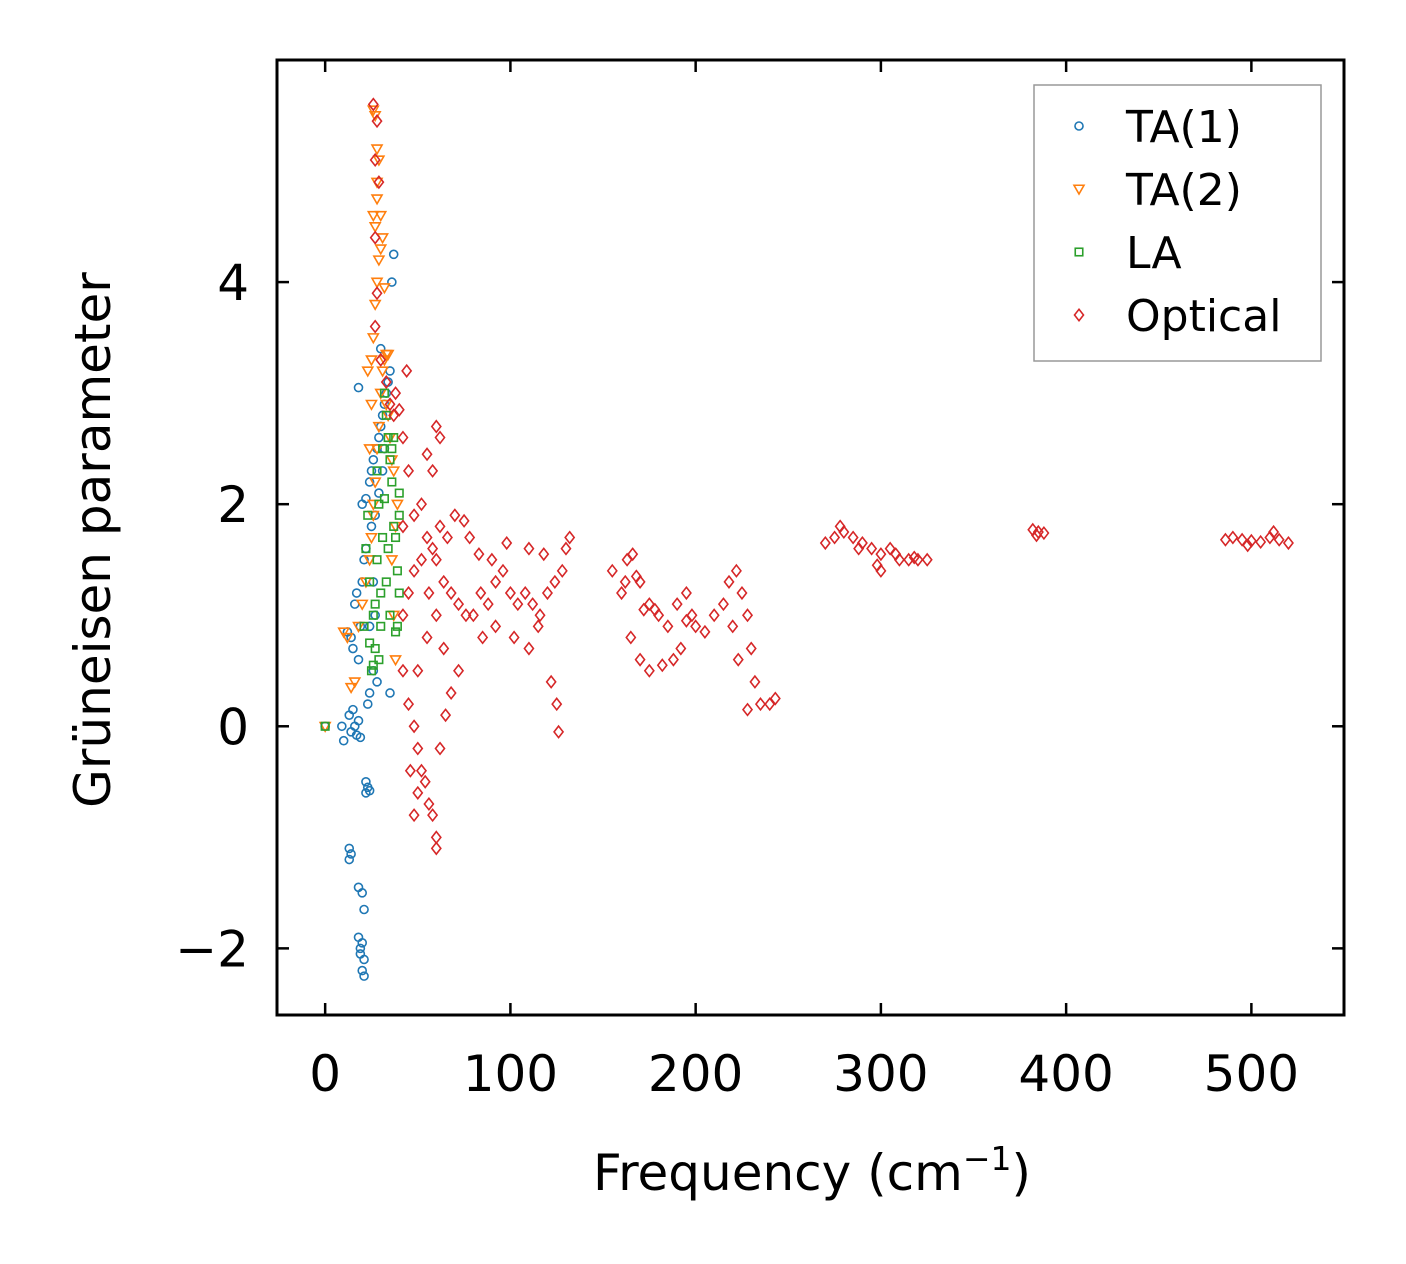  What do you see at coordinates (212, 949) in the screenshot?
I see `y-tick-label: −2` at bounding box center [212, 949].